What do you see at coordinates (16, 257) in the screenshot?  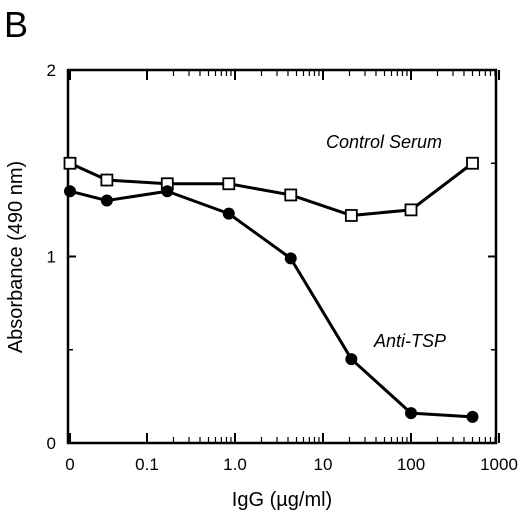 I see `y-axis-title: Absorbance (490 nm)` at bounding box center [16, 257].